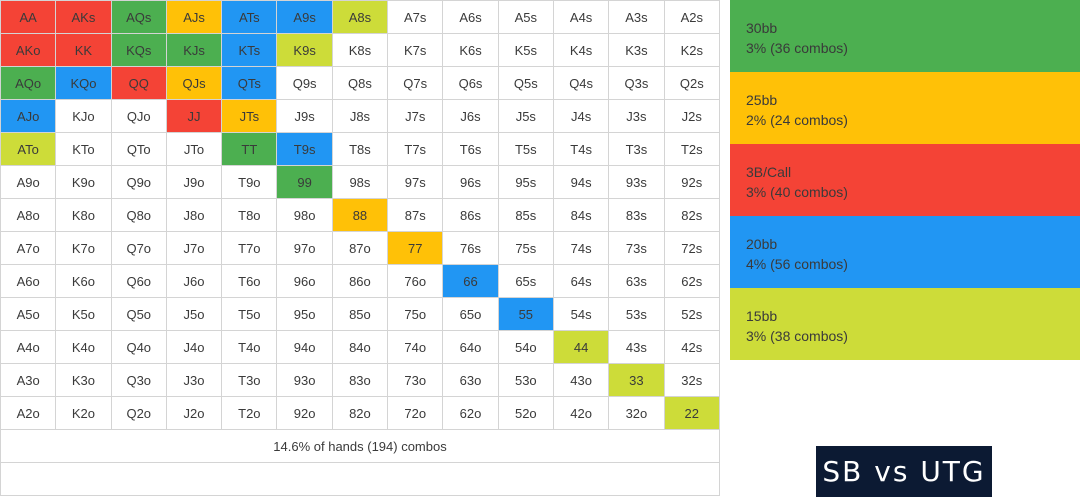 The height and width of the screenshot is (497, 1080). What do you see at coordinates (138, 83) in the screenshot?
I see `hand-cell: QQ` at bounding box center [138, 83].